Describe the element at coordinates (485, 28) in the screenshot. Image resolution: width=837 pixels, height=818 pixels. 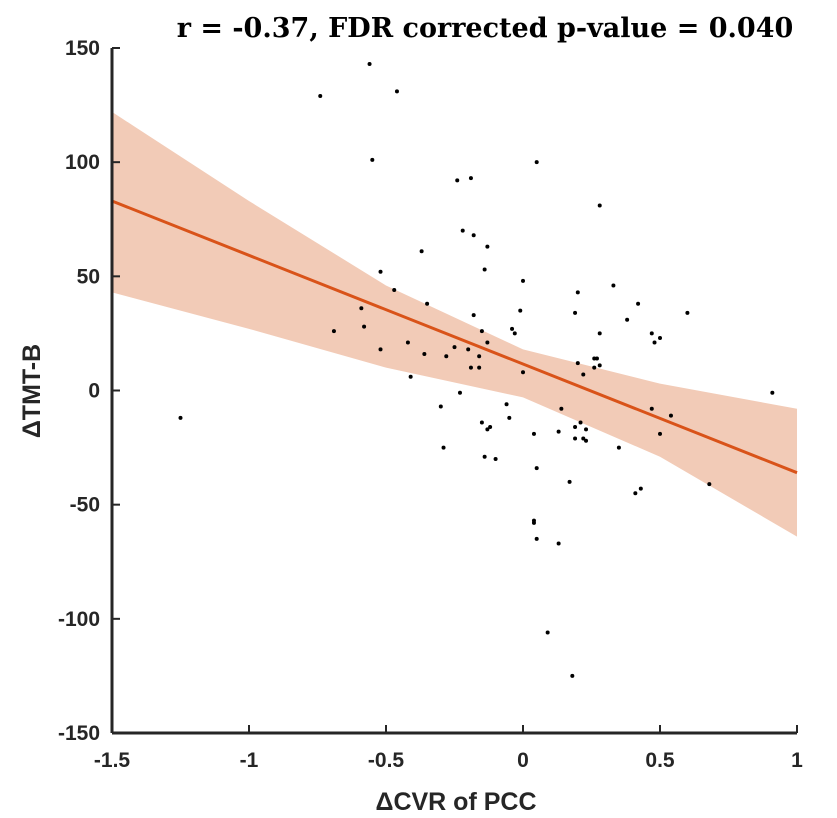
I see `chart-title: r = -0.37, FDR corrected p-value = 0.040` at that location.